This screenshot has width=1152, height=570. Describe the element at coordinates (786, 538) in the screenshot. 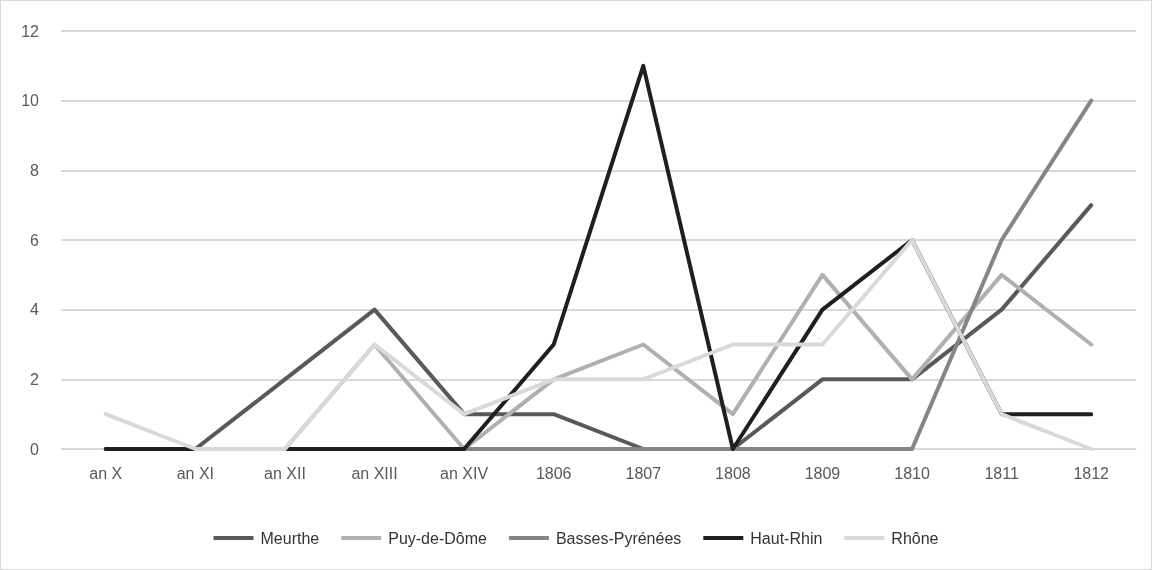

I see `legend-label: Haut-Rhin` at that location.